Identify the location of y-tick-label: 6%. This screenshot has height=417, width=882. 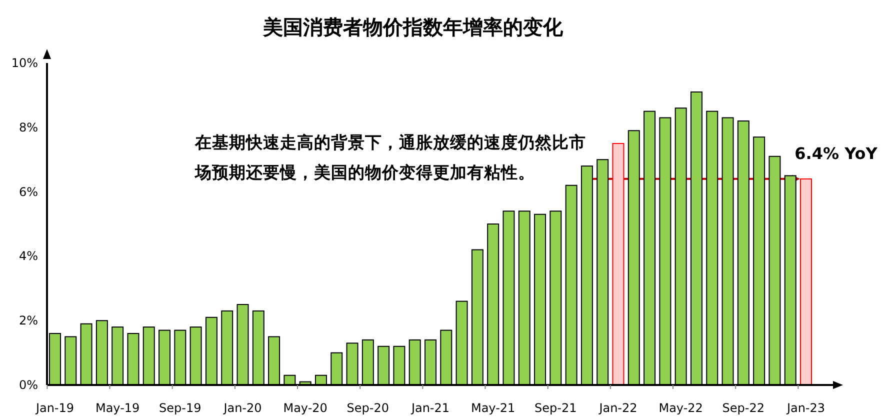
(28, 191).